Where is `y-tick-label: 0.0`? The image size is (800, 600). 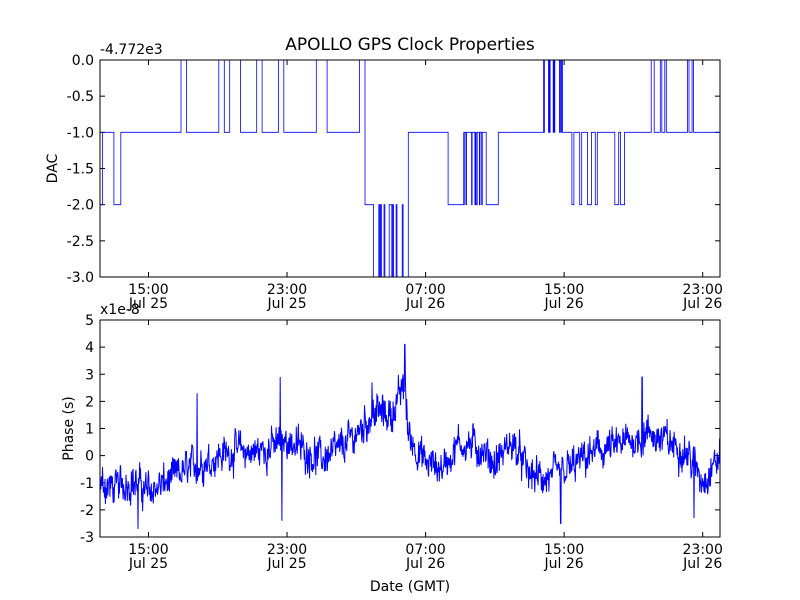
y-tick-label: 0.0 is located at coordinates (83, 61).